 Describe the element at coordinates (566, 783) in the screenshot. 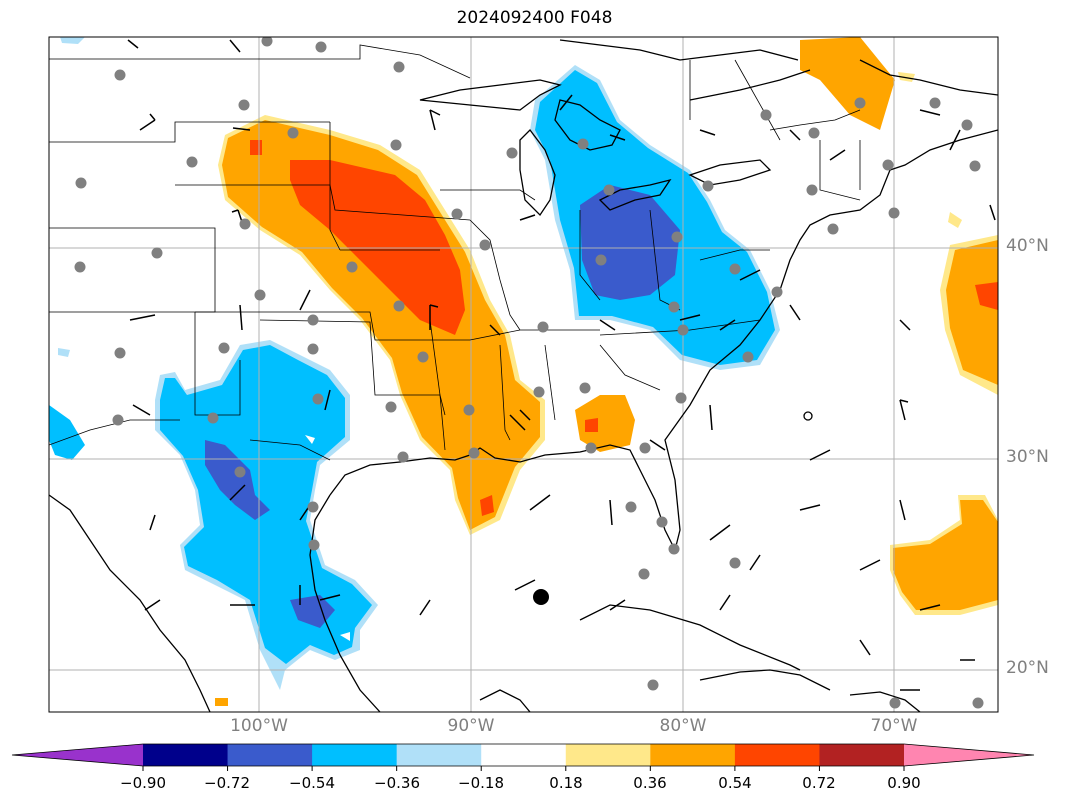

I see `colorbar-tick-label: 0.18` at that location.